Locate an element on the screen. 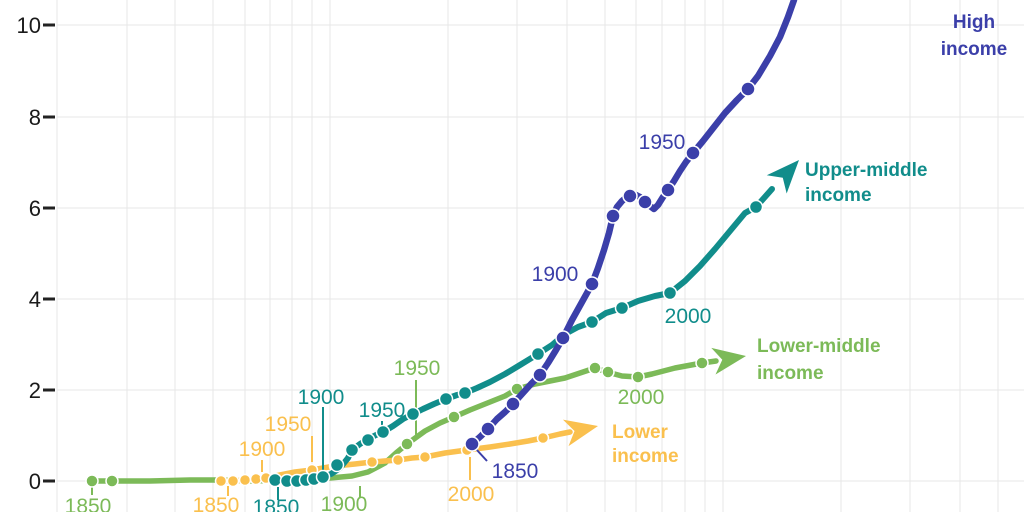 This screenshot has height=512, width=1024. series-name-label: High is located at coordinates (974, 22).